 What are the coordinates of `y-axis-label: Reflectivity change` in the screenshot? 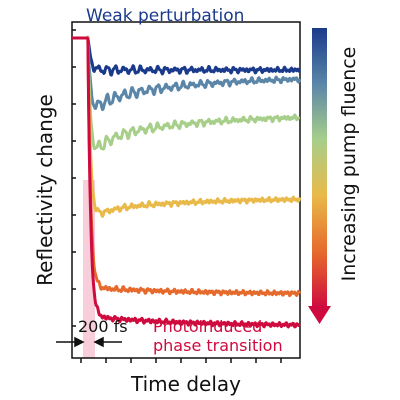 It's located at (45, 190).